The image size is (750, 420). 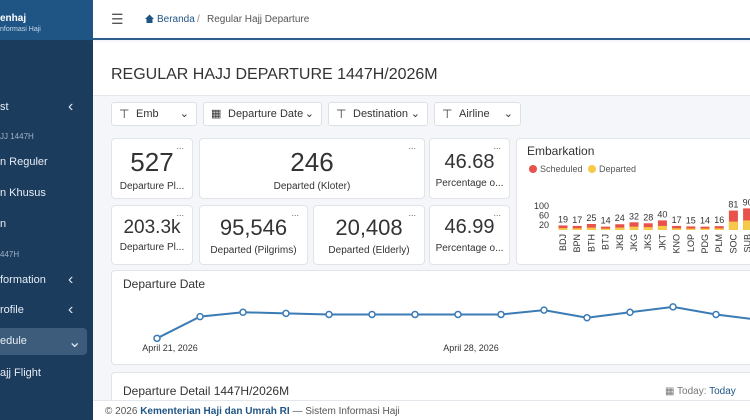 What do you see at coordinates (705, 244) in the screenshot?
I see `x-tick-label: PDG` at bounding box center [705, 244].